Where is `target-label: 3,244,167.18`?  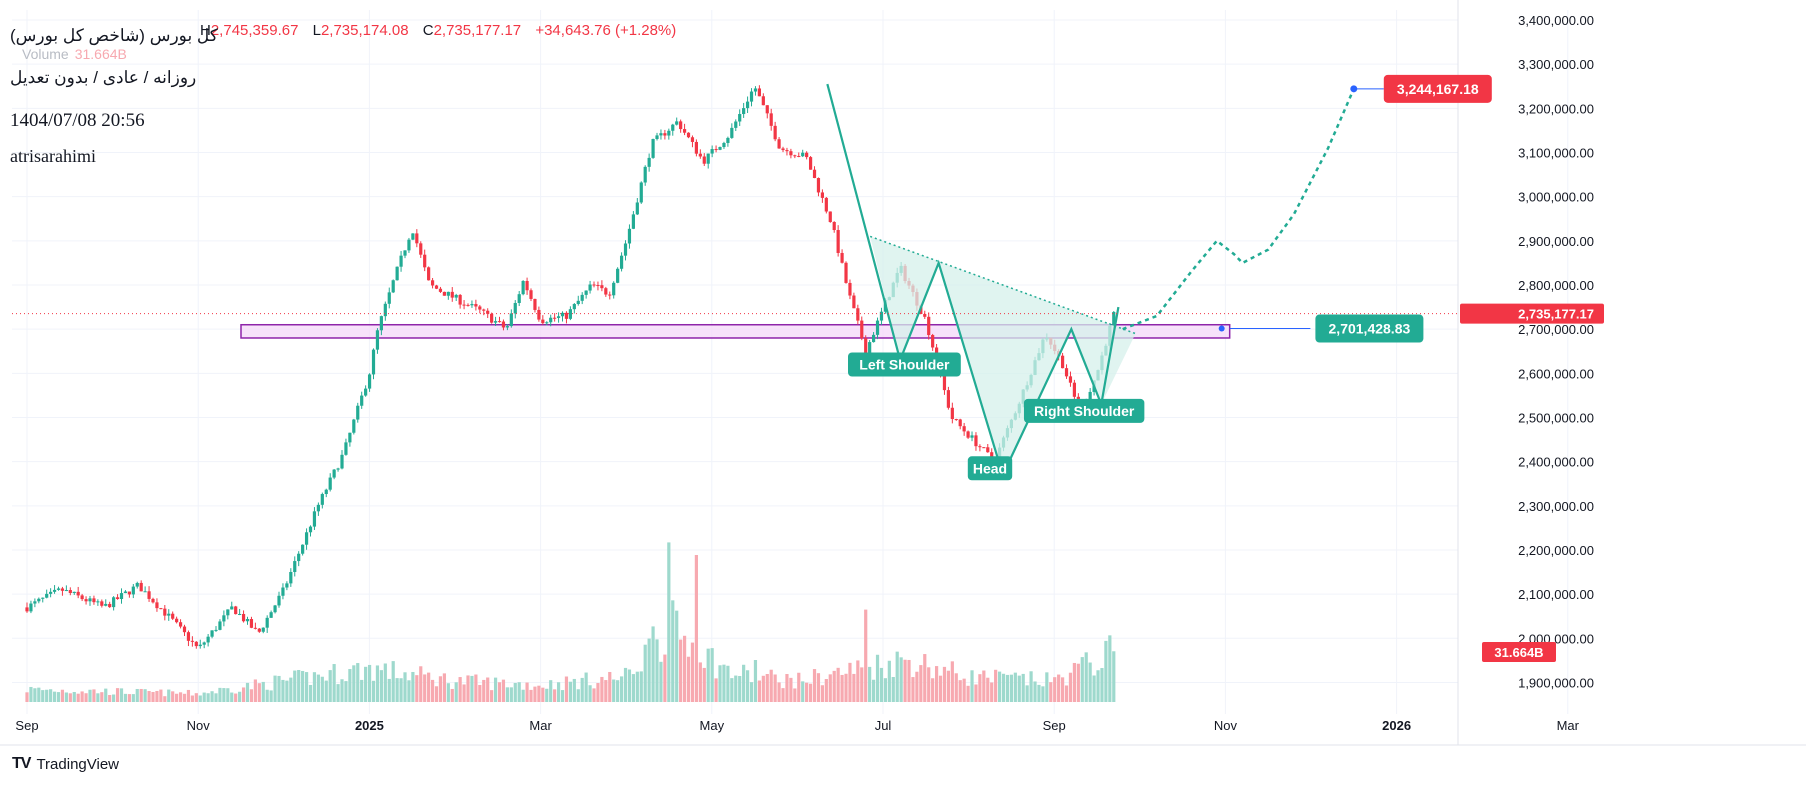 target-label: 3,244,167.18 is located at coordinates (1438, 89).